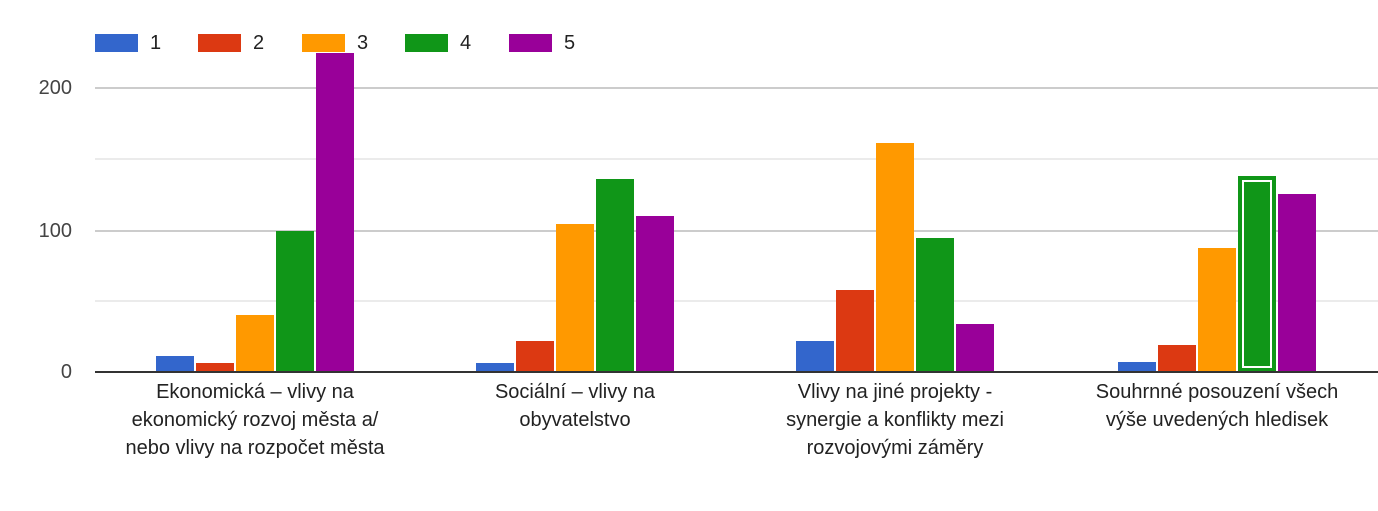  Describe the element at coordinates (259, 43) in the screenshot. I see `legend-label-2: 2` at that location.